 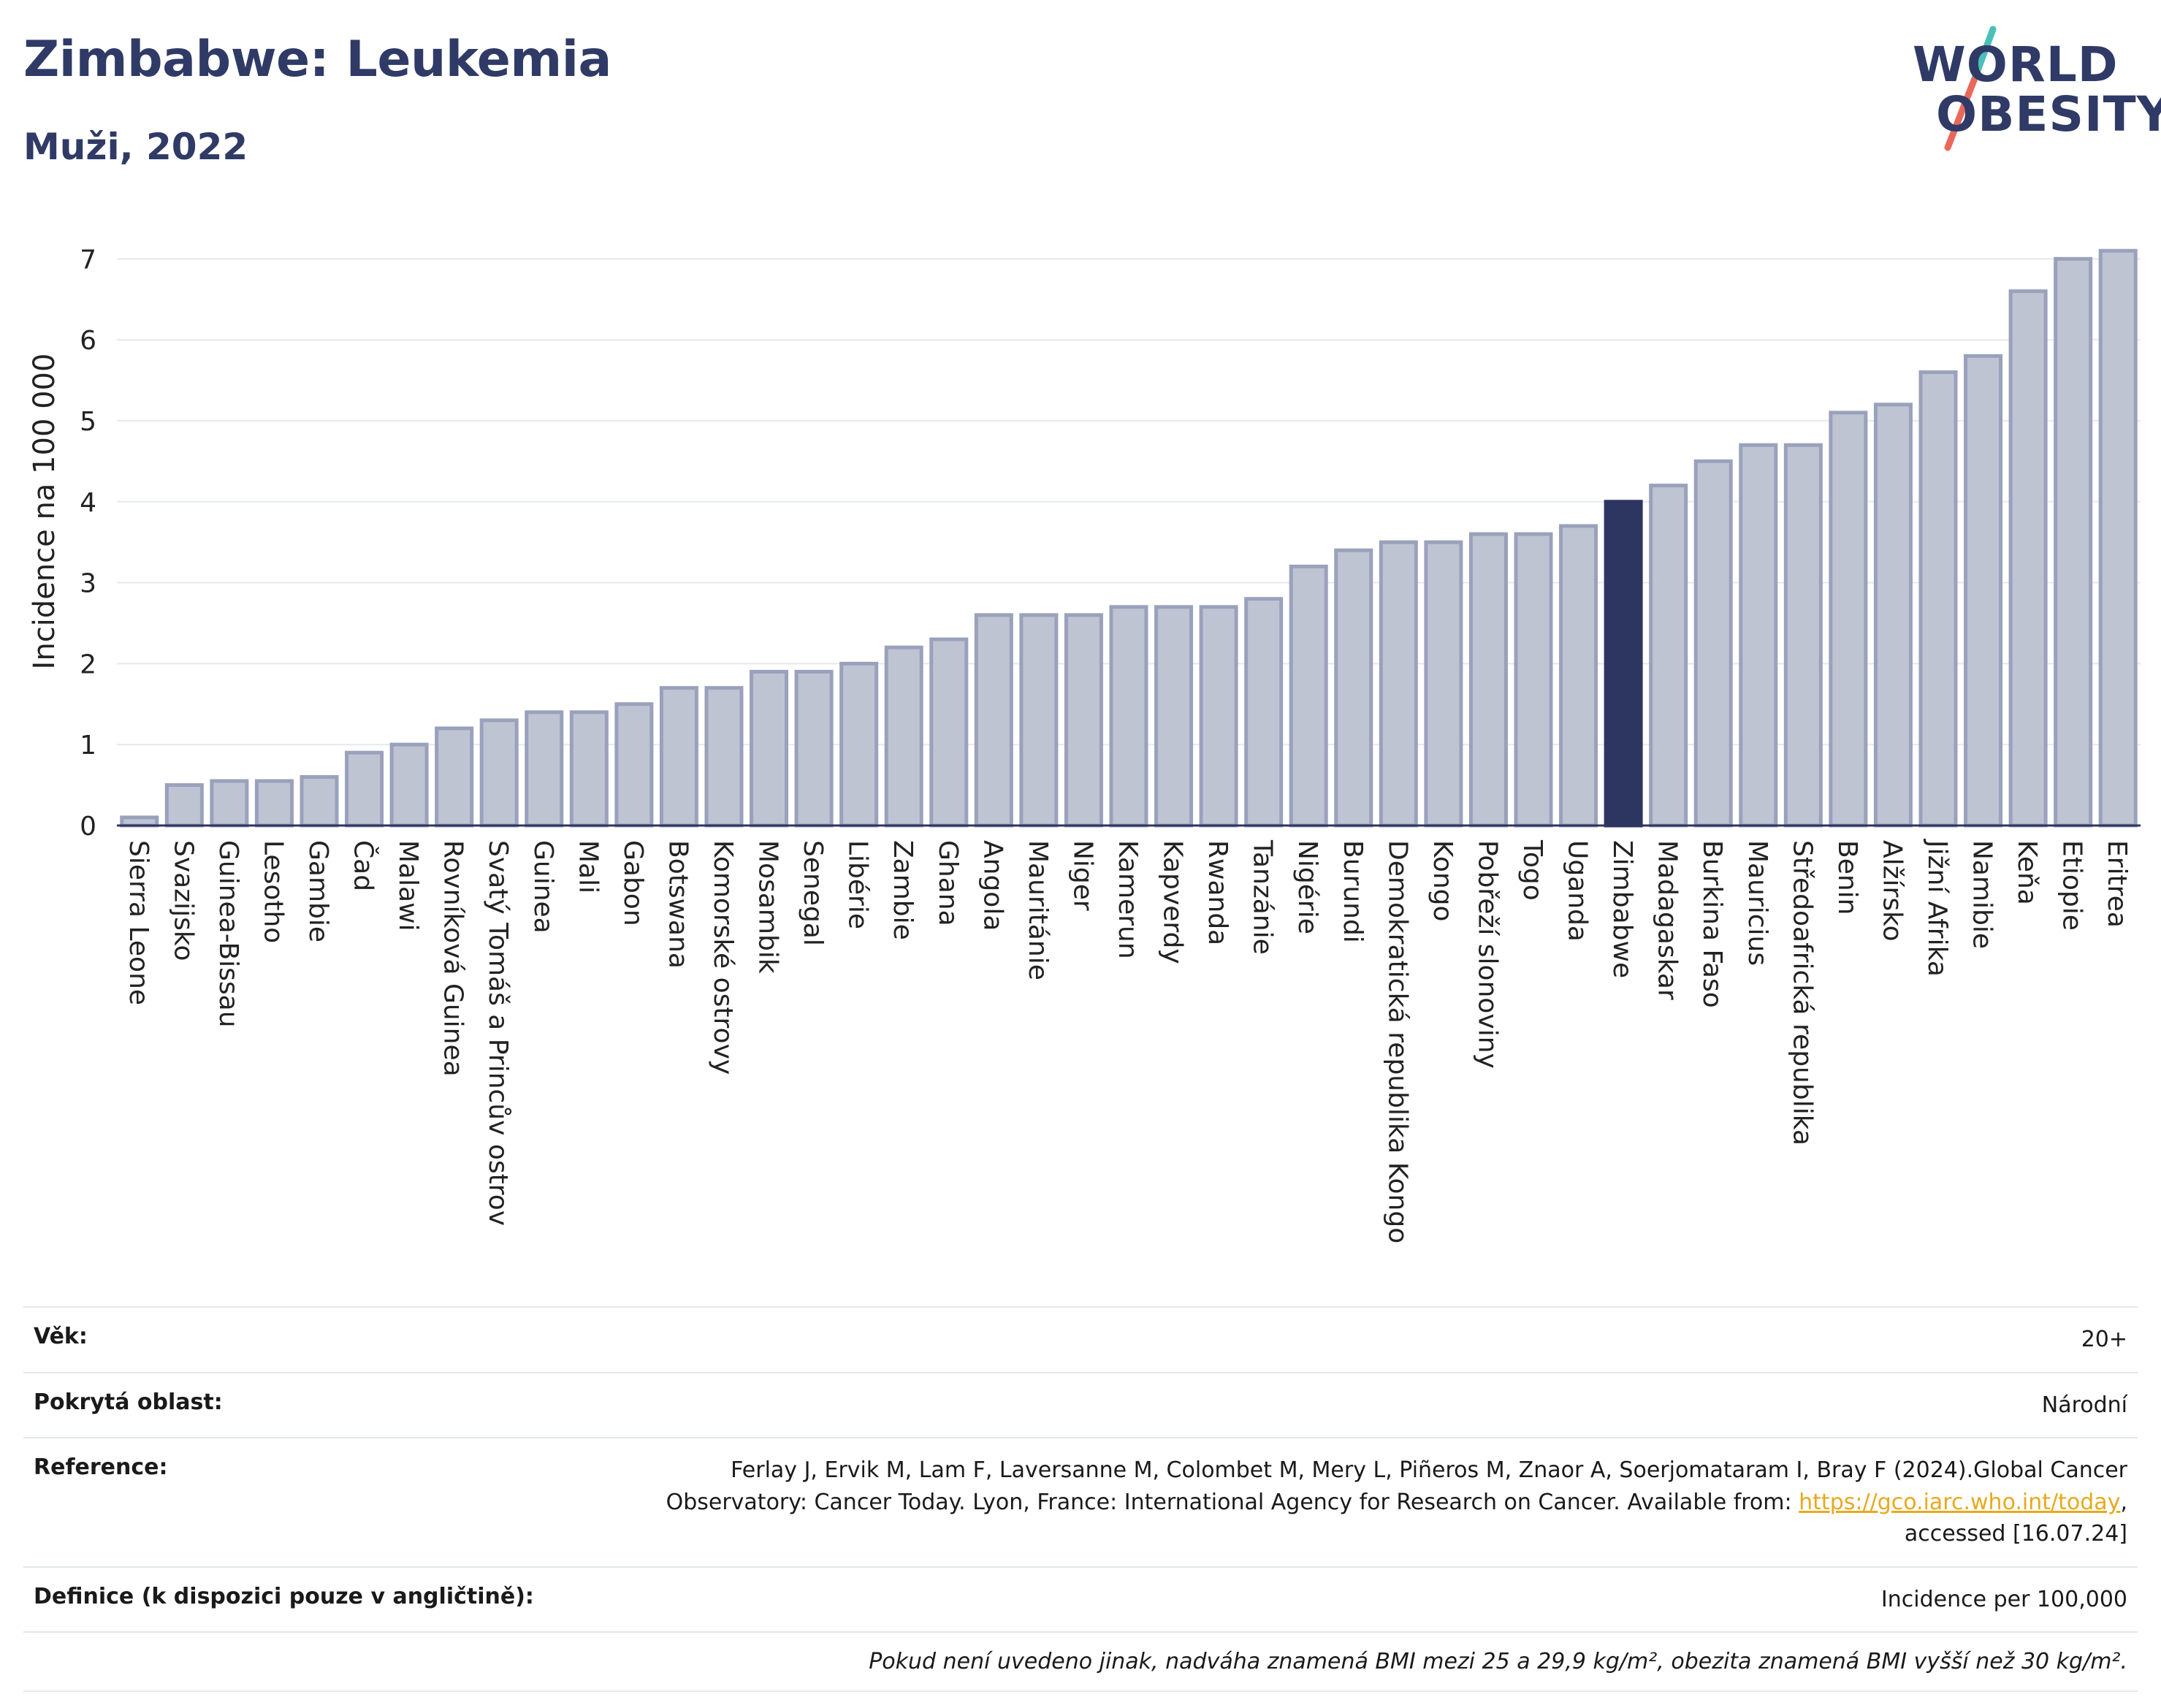 What do you see at coordinates (45, 512) in the screenshot?
I see `y-axis-title: Incidence na 100 000` at bounding box center [45, 512].